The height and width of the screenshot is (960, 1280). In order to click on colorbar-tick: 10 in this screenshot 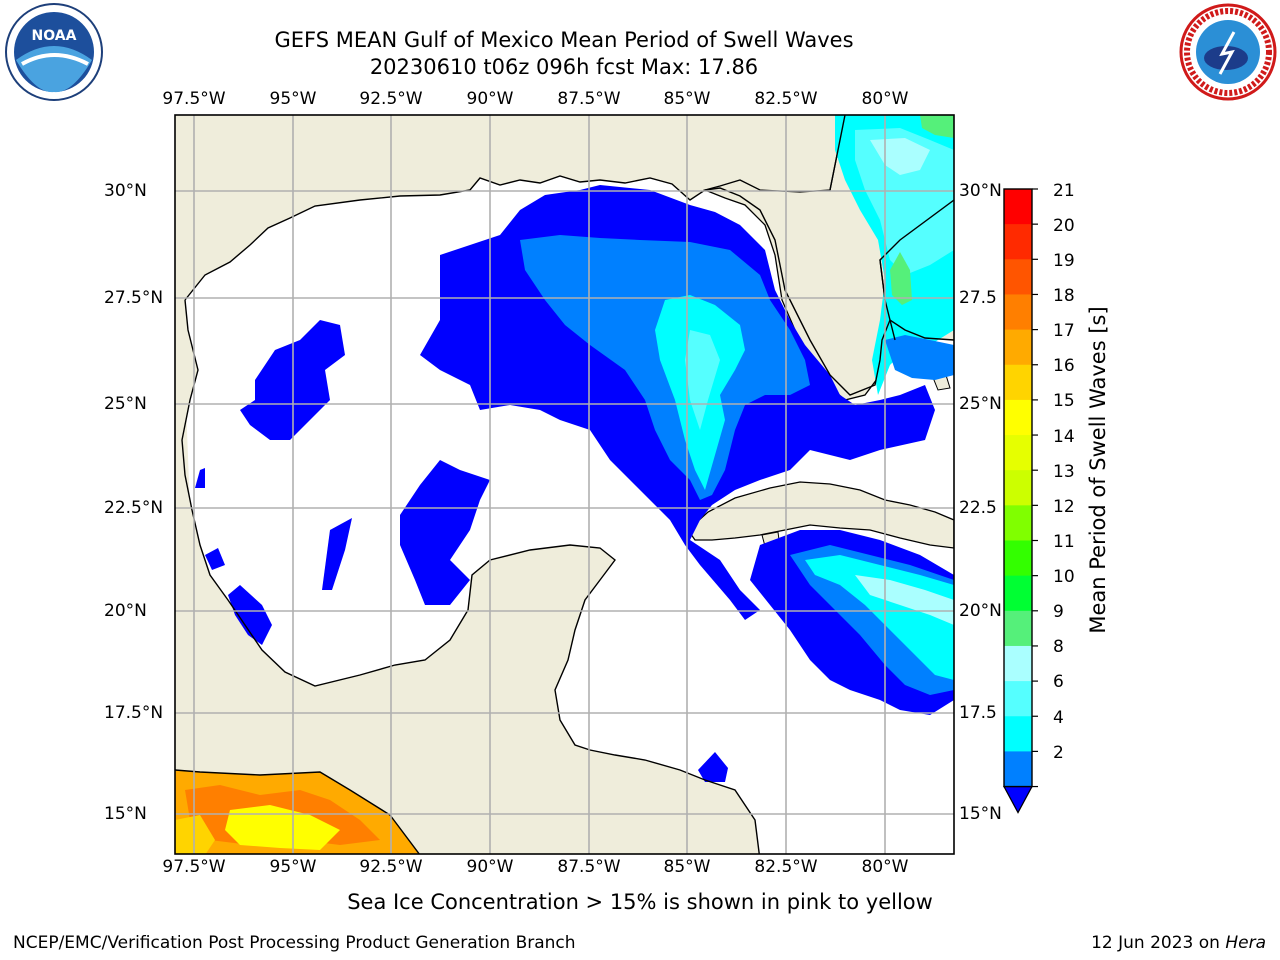, I will do `click(1064, 577)`.